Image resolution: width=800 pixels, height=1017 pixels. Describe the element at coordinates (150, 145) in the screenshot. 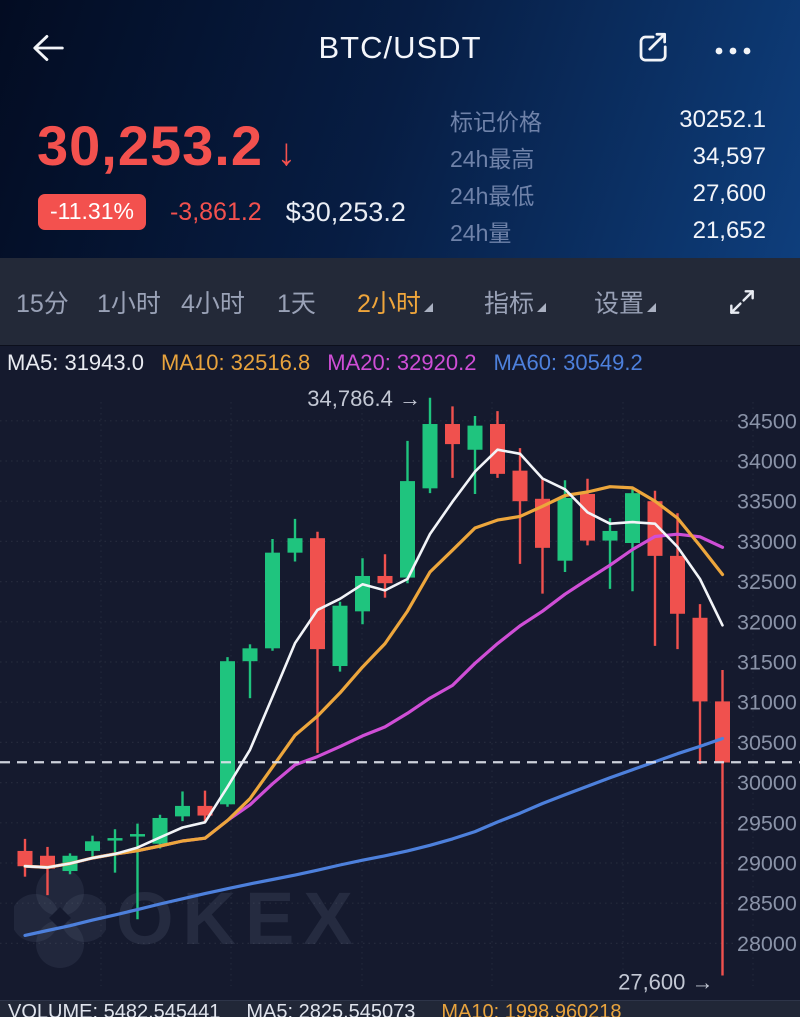

I see `last-price-value: 30,253.2` at that location.